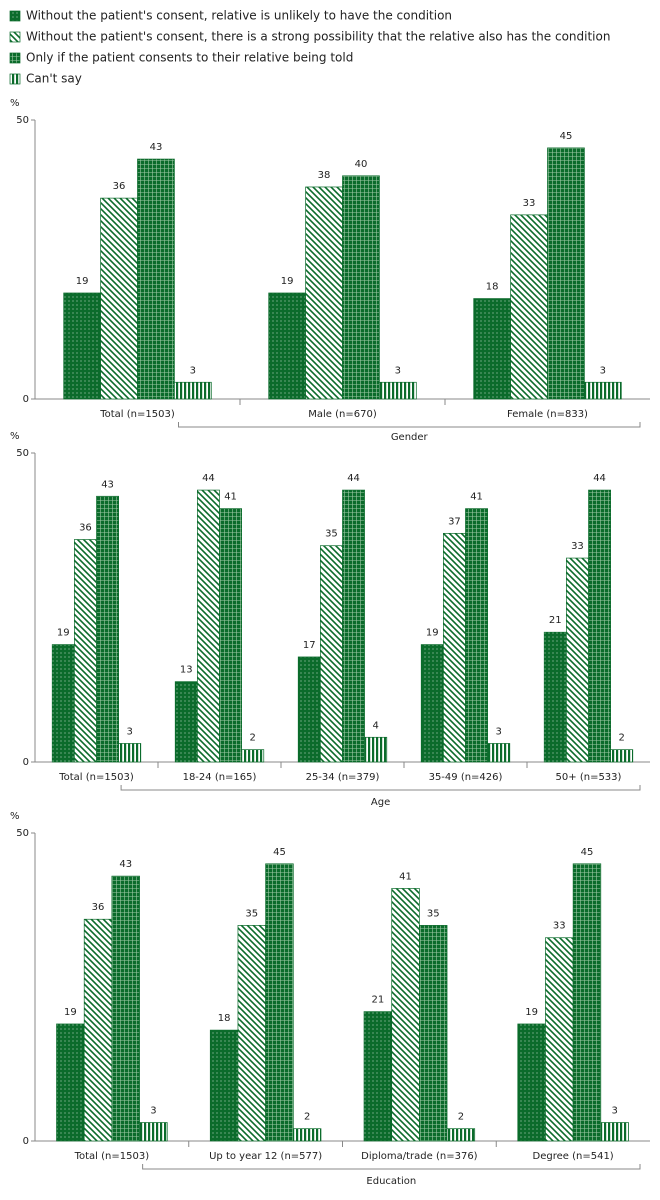  What do you see at coordinates (380, 802) in the screenshot?
I see `group-label: Age` at bounding box center [380, 802].